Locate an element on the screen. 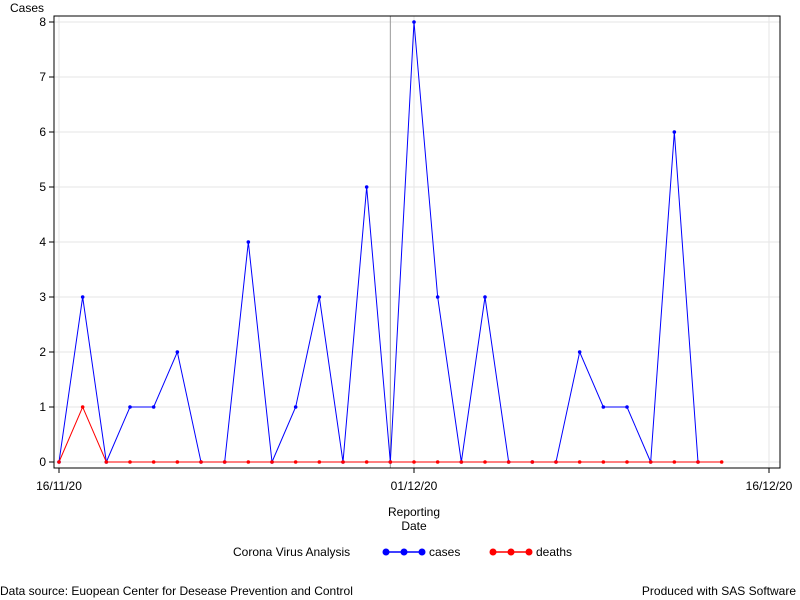 The width and height of the screenshot is (800, 600). x-tick-label: 16/12/20 is located at coordinates (769, 486).